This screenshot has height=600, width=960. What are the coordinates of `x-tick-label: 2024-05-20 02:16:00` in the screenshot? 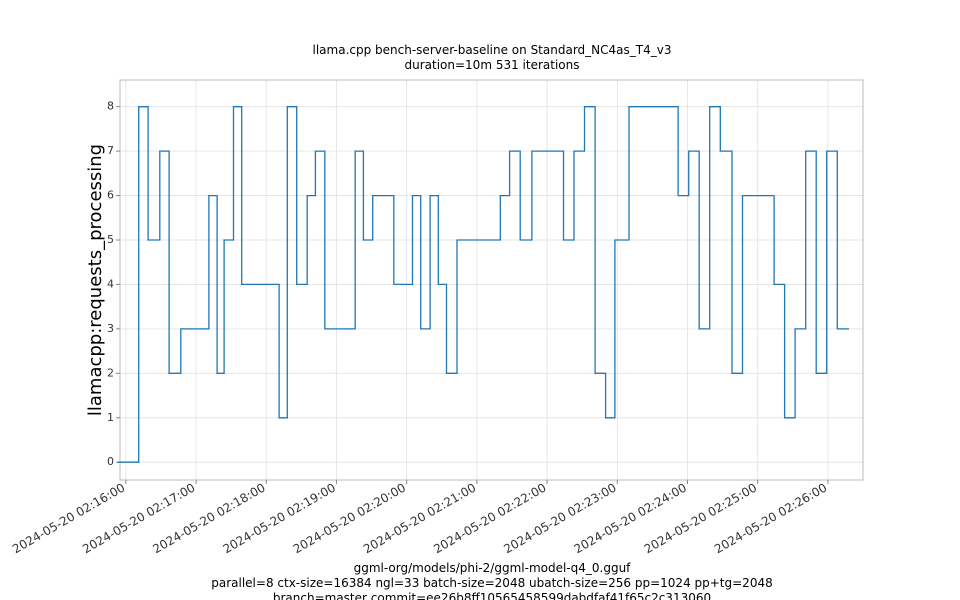 It's located at (68, 518).